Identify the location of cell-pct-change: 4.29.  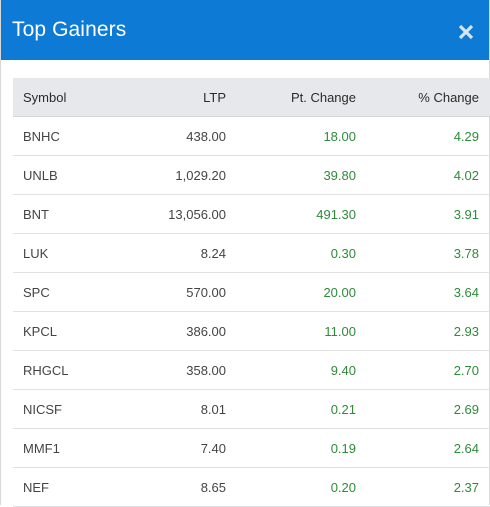
(423, 136).